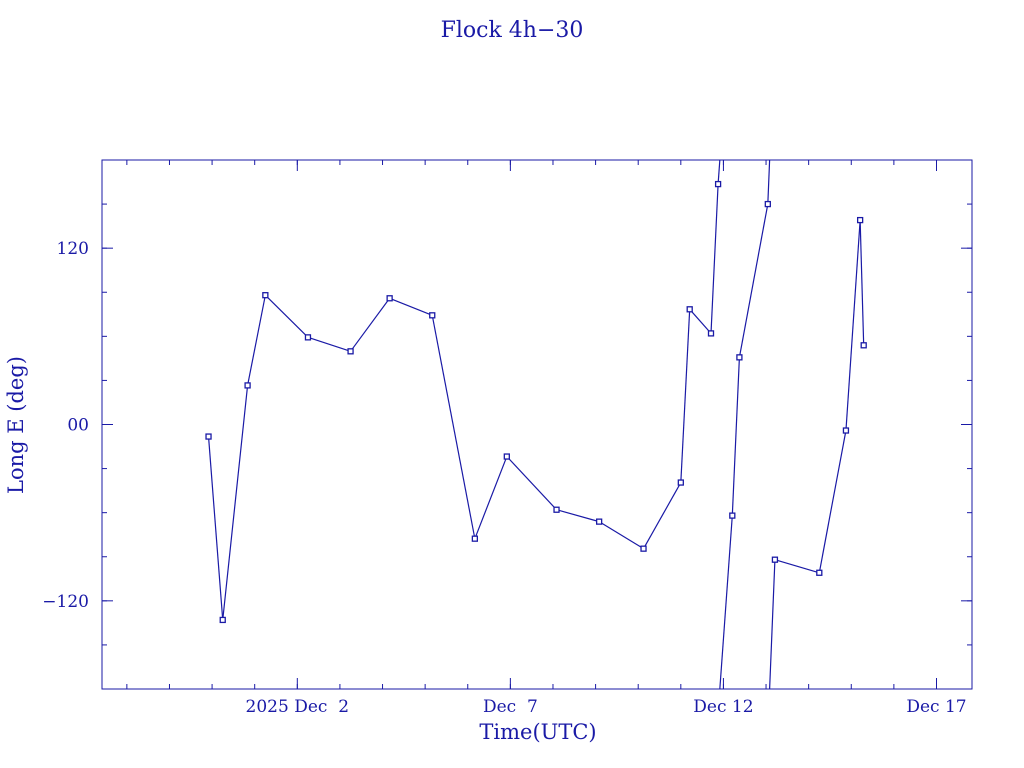 This screenshot has height=768, width=1024. Describe the element at coordinates (78, 426) in the screenshot. I see `y-tick-label: 00` at that location.